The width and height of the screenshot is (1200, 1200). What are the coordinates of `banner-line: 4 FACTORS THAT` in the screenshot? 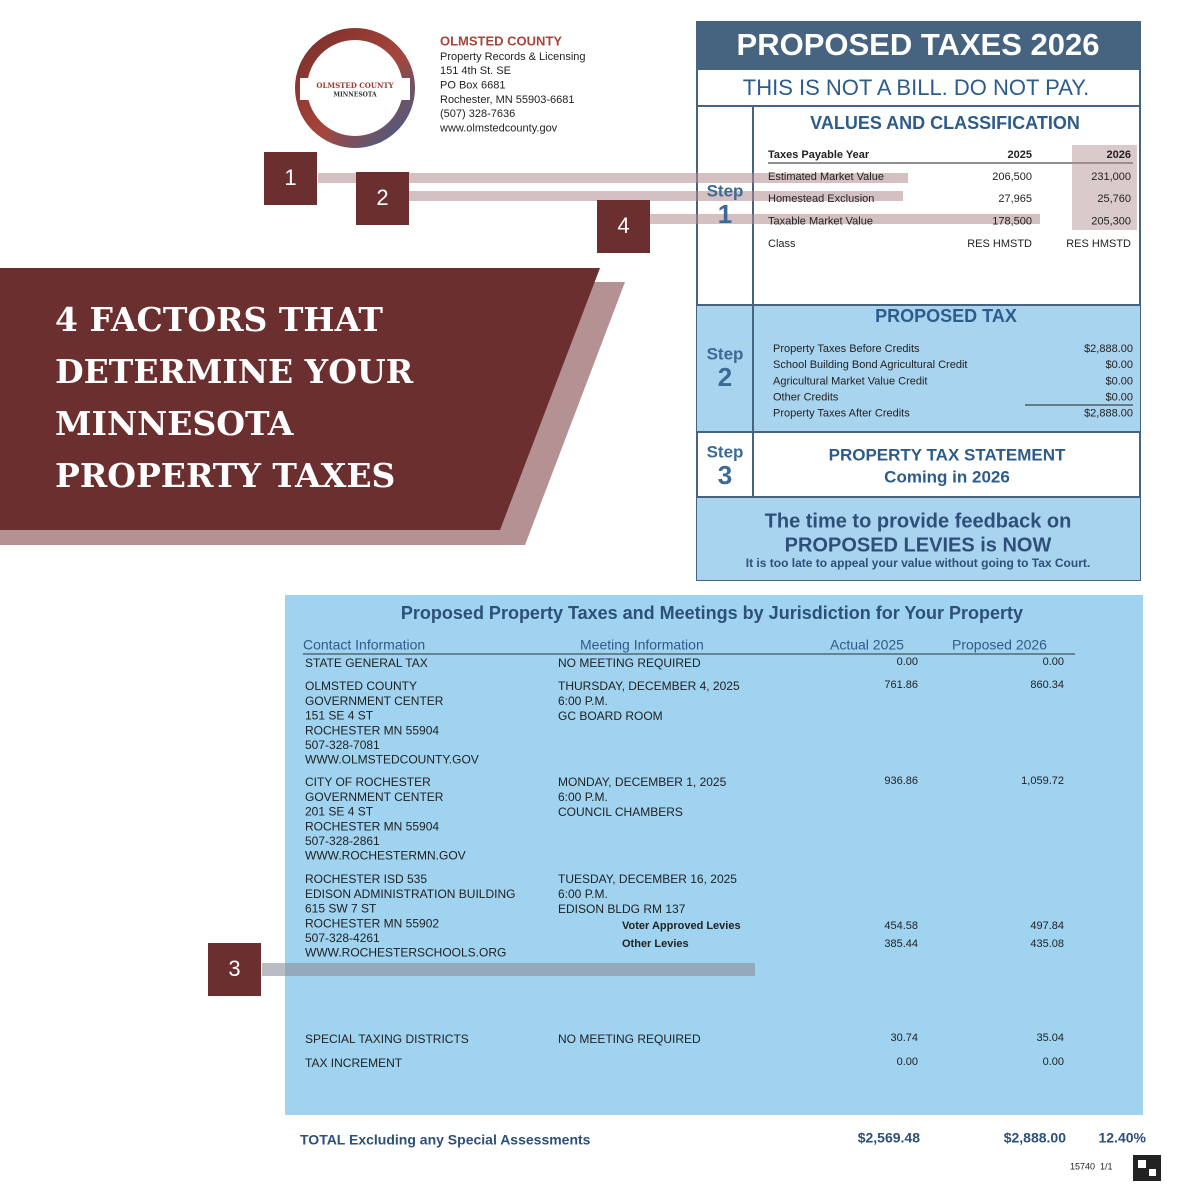 It's located at (219, 319).